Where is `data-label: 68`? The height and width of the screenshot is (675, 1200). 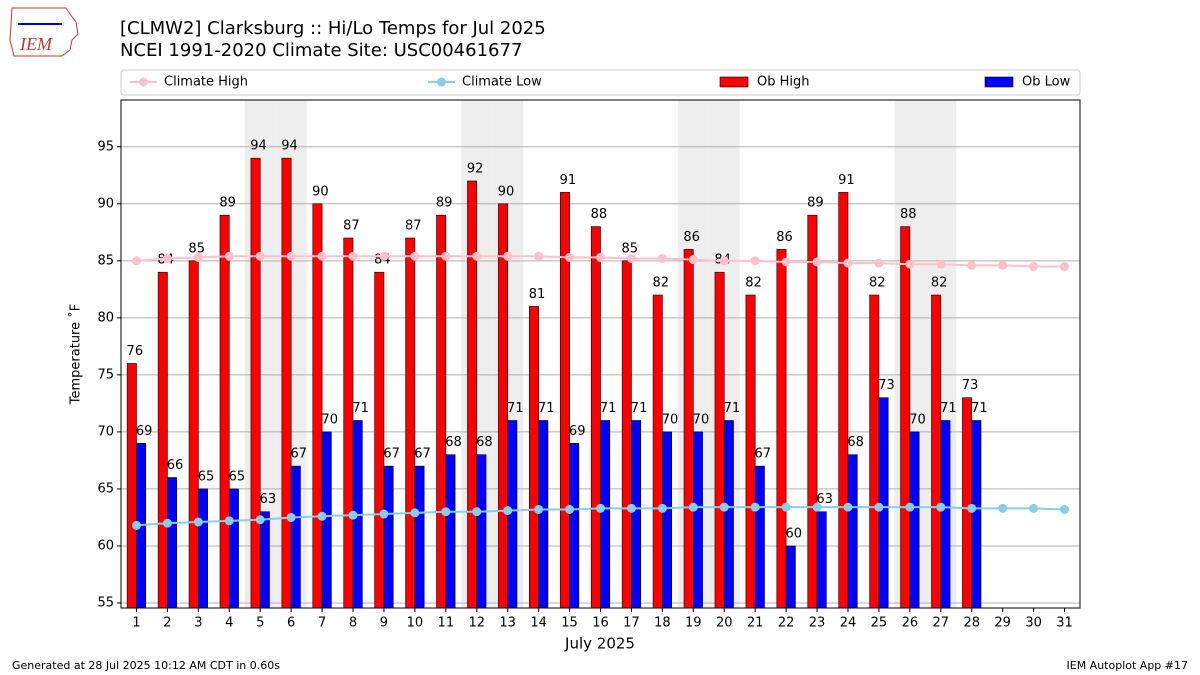 data-label: 68 is located at coordinates (484, 442).